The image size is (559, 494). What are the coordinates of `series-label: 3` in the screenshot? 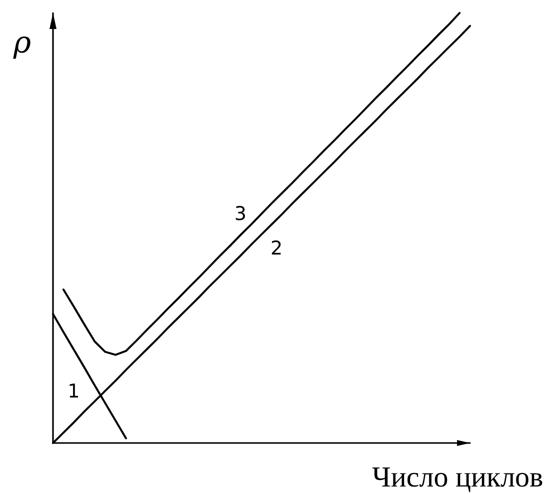 It's located at (240, 213).